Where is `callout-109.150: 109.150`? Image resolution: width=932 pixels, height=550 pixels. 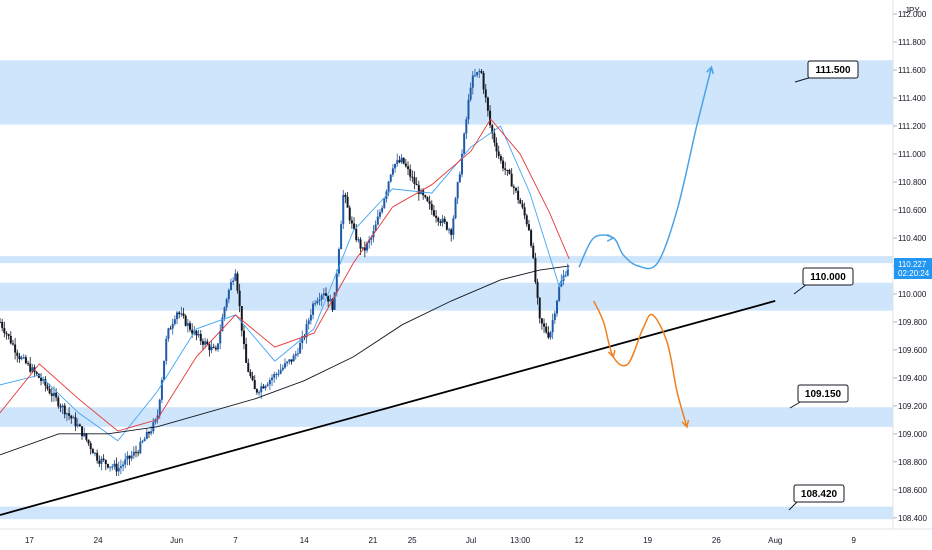
callout-109.150: 109.150 is located at coordinates (819, 396).